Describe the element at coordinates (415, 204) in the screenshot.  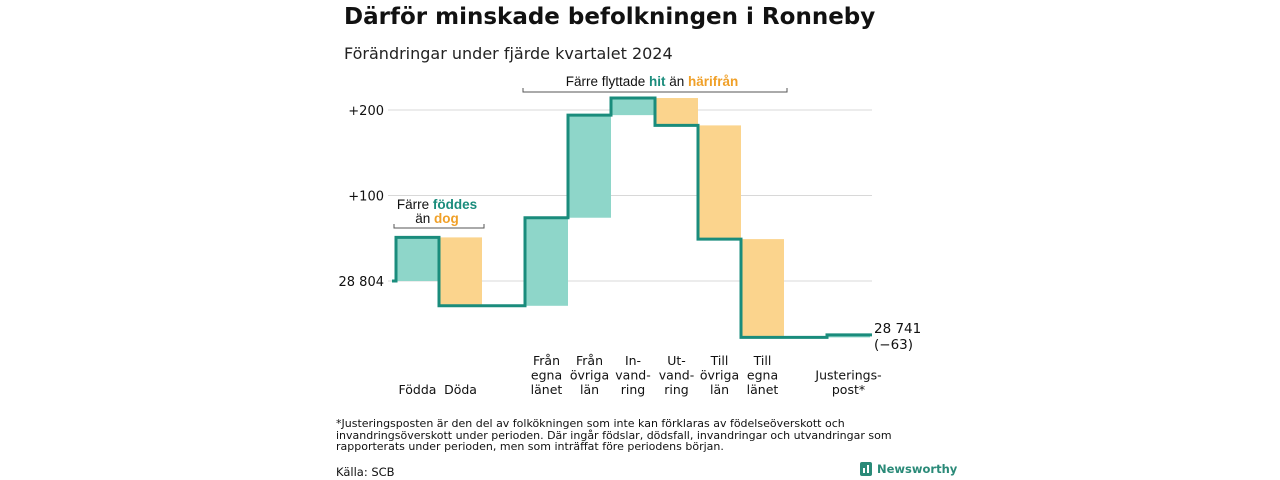
I see `births-annotation-text: Färre` at that location.